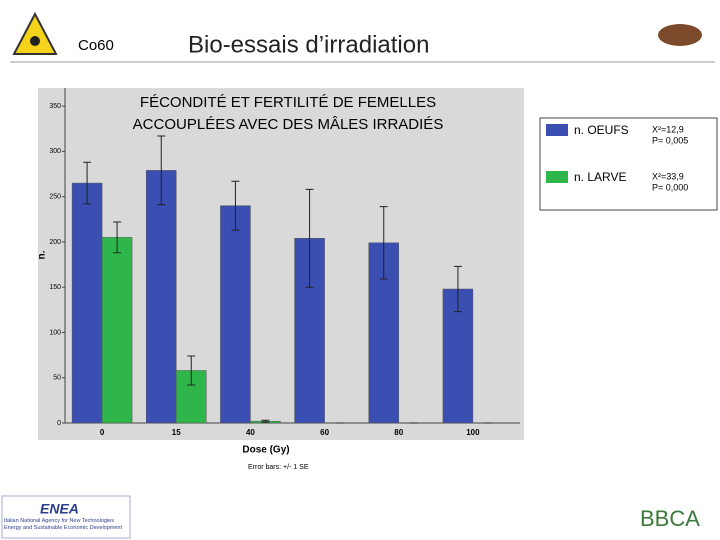 The image size is (720, 540). Describe the element at coordinates (324, 432) in the screenshot. I see `x-tick-label: 60` at that location.